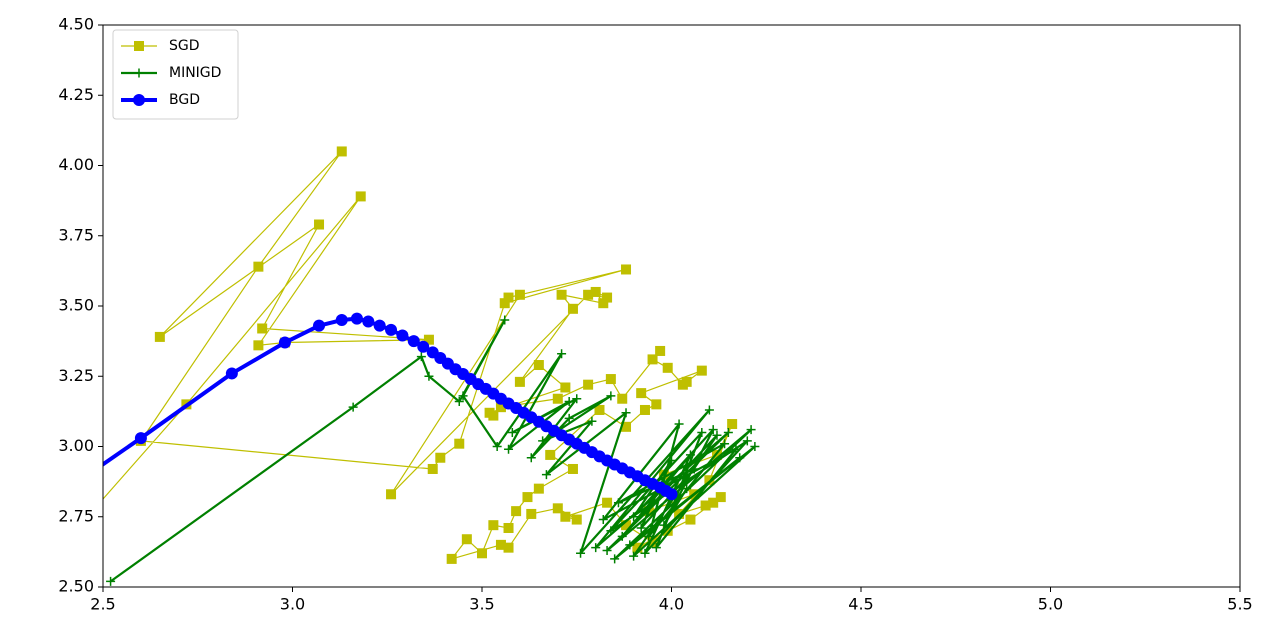  What do you see at coordinates (671, 604) in the screenshot?
I see `x-tick-label: 4.0` at bounding box center [671, 604].